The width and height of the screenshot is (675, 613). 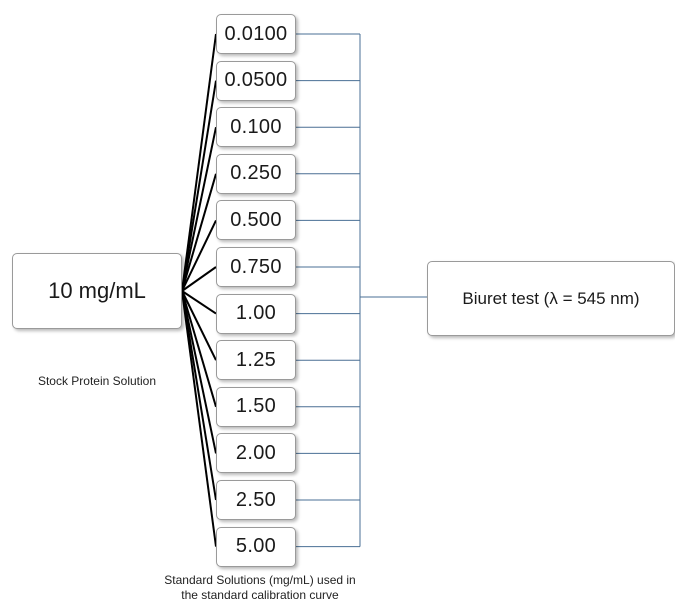 I want to click on standard-solution-value: 0.750, so click(x=256, y=266).